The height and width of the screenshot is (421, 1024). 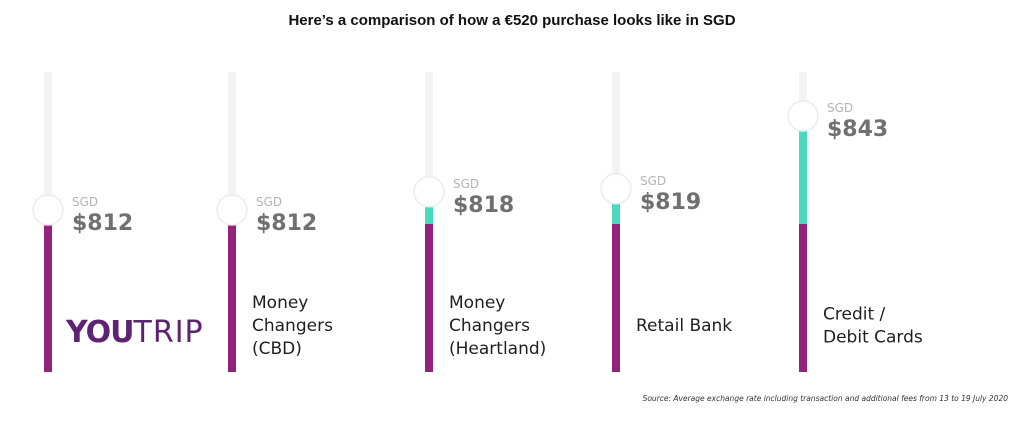 I want to click on youtrip-logo: YOUTRIP, so click(x=134, y=332).